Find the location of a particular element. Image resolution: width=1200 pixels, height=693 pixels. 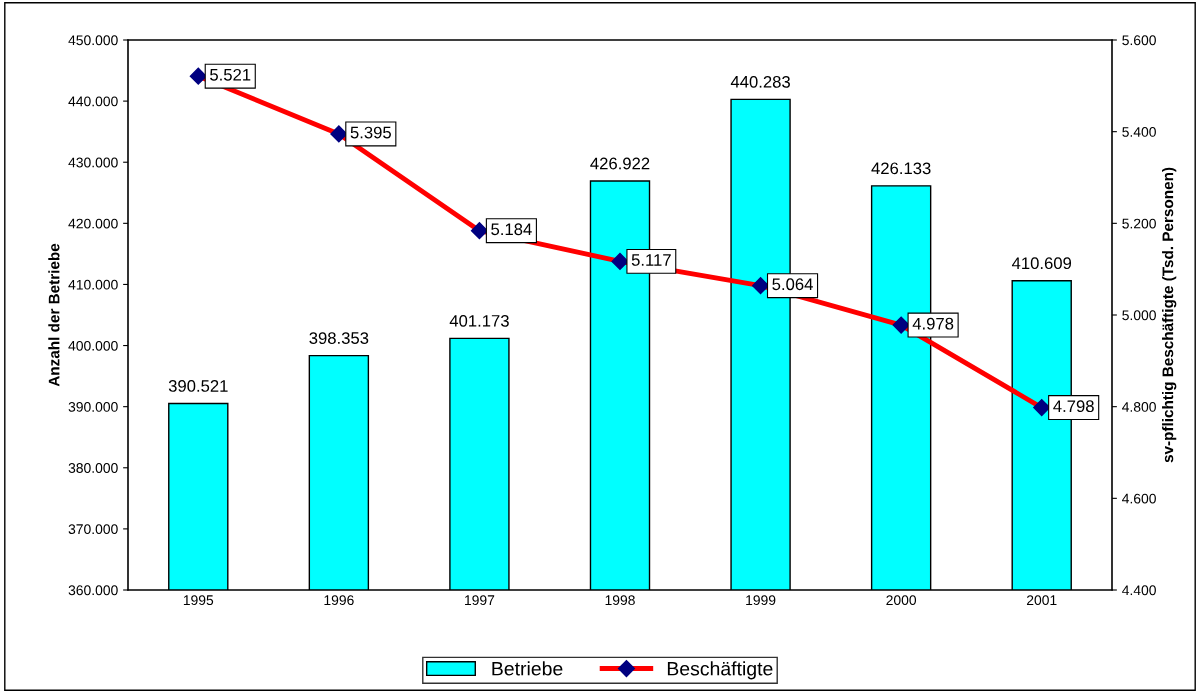

data-label: 440.283 is located at coordinates (760, 81).